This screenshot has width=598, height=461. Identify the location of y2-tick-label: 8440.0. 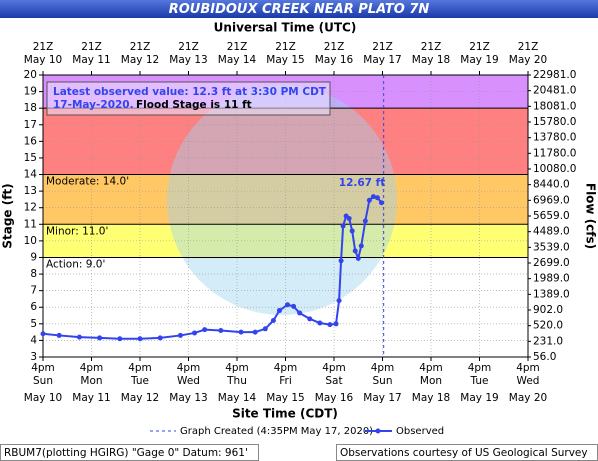
(551, 185).